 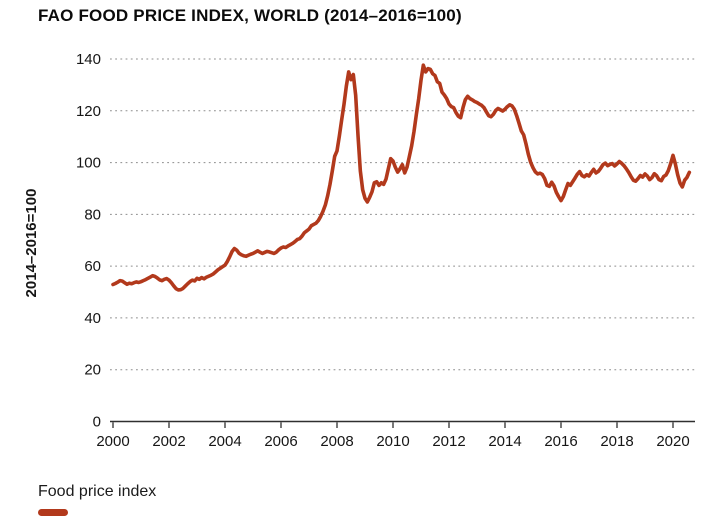 I want to click on y-axis-tick-labels: 0 20 40 60 80 100 120 140, so click(x=88, y=241).